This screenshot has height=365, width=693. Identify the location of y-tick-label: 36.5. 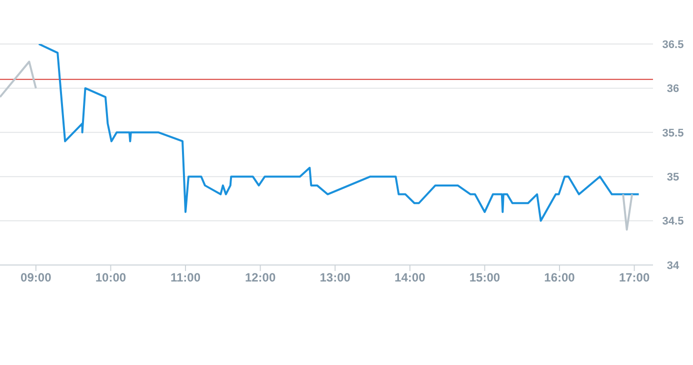
(673, 44).